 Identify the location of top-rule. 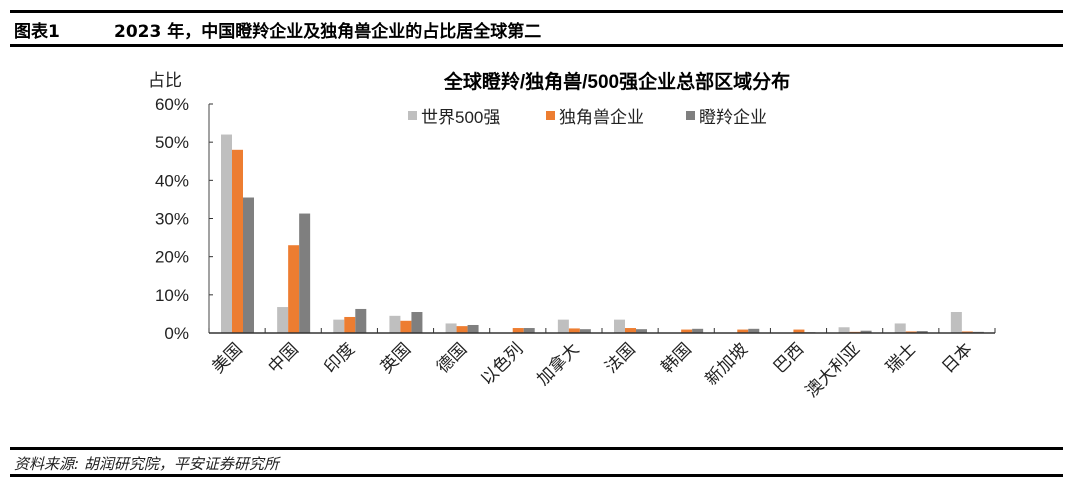
(536, 11).